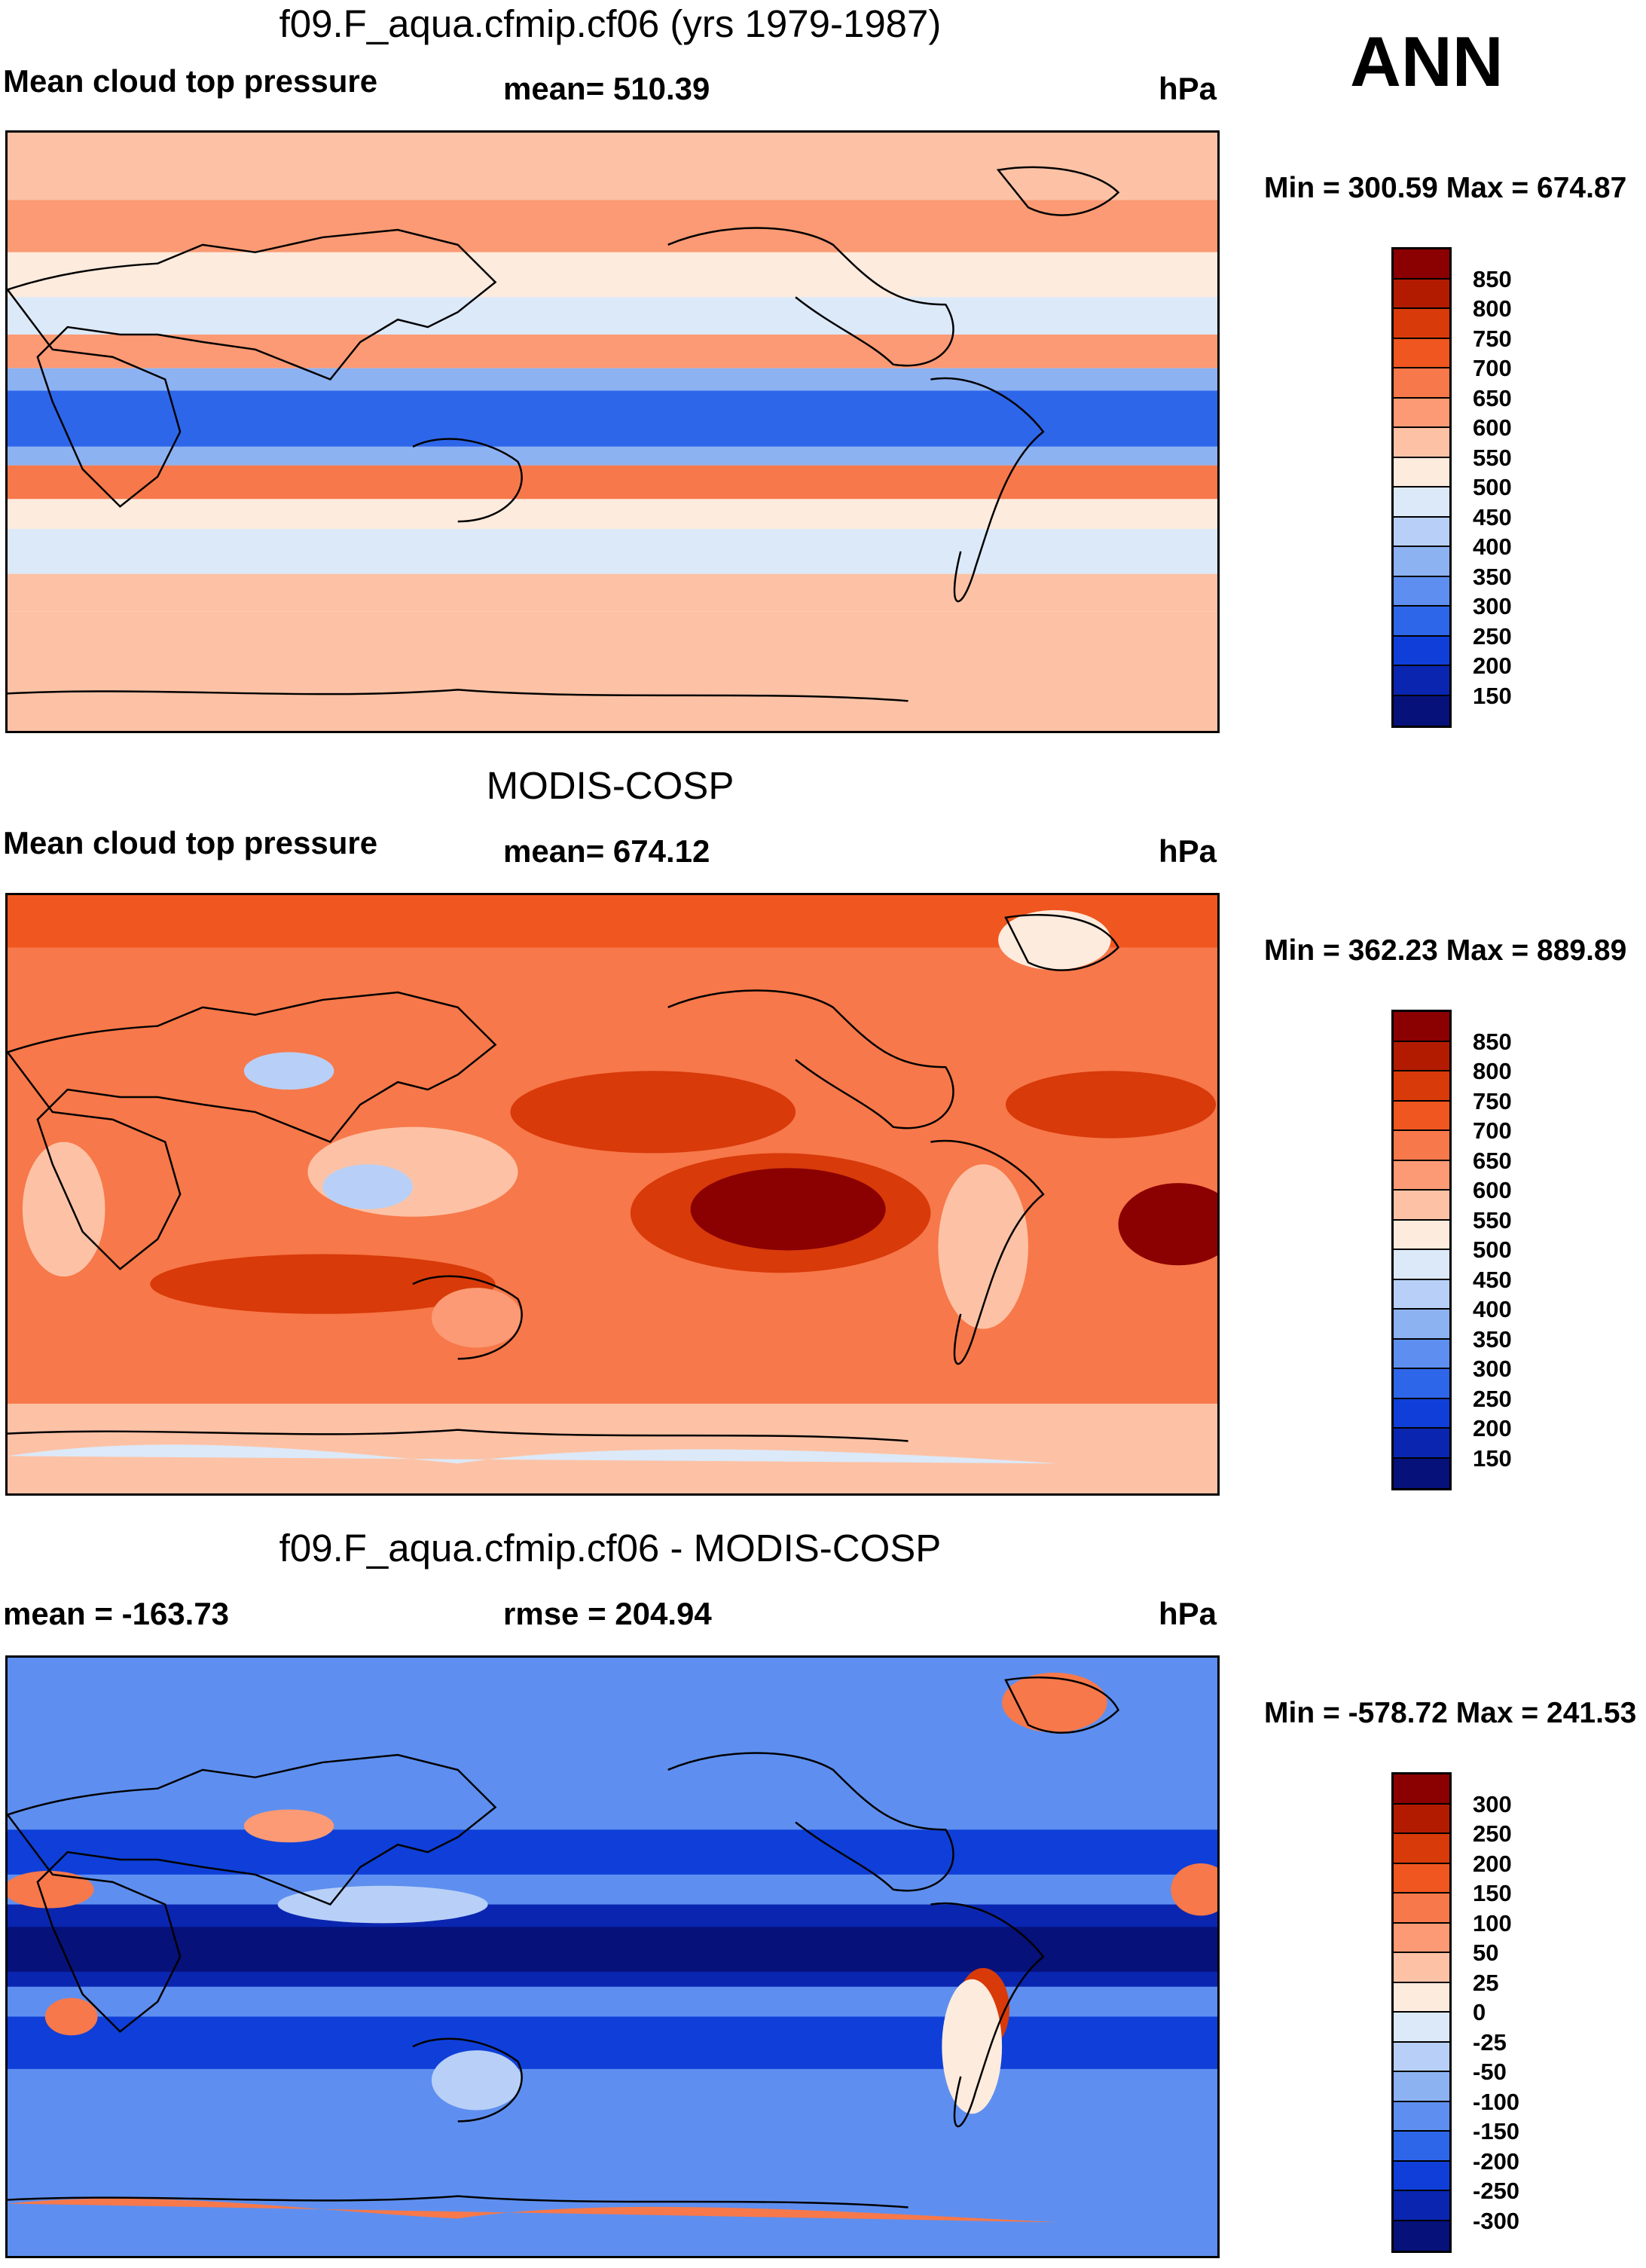 The image size is (1646, 2268). What do you see at coordinates (1493, 695) in the screenshot?
I see `colorbar-1-tick-label: 150` at bounding box center [1493, 695].